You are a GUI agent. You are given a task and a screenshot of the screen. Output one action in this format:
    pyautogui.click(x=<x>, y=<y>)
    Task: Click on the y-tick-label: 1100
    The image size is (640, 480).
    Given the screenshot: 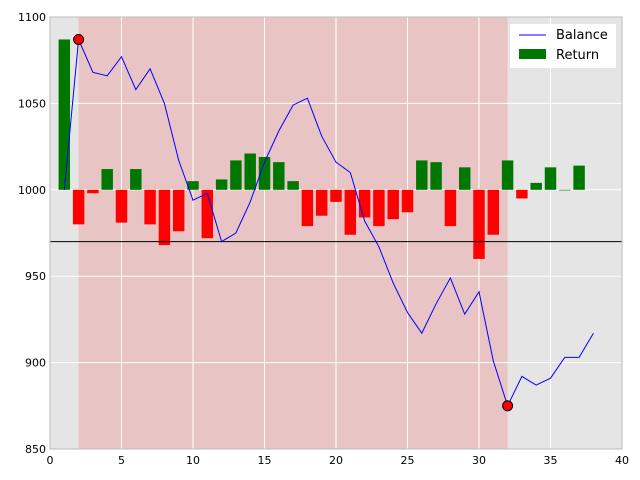 What is the action you would take?
    pyautogui.click(x=32, y=17)
    